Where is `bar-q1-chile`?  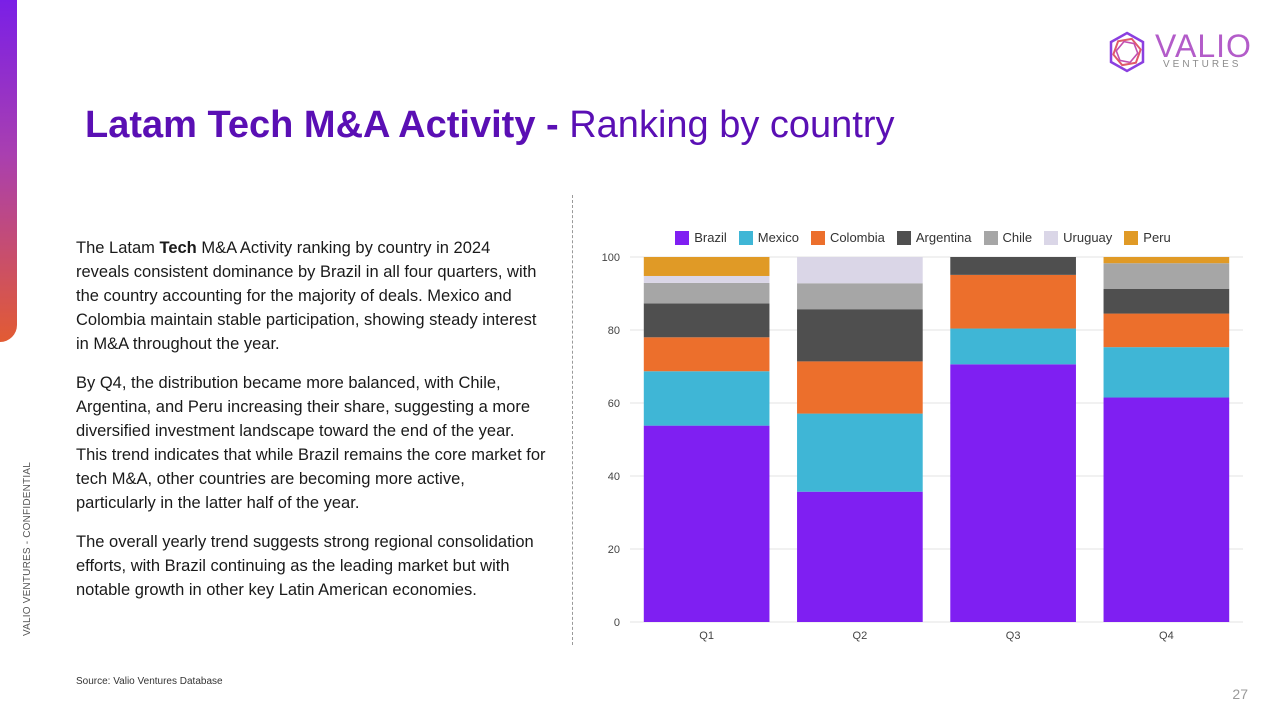 bar-q1-chile is located at coordinates (706, 293).